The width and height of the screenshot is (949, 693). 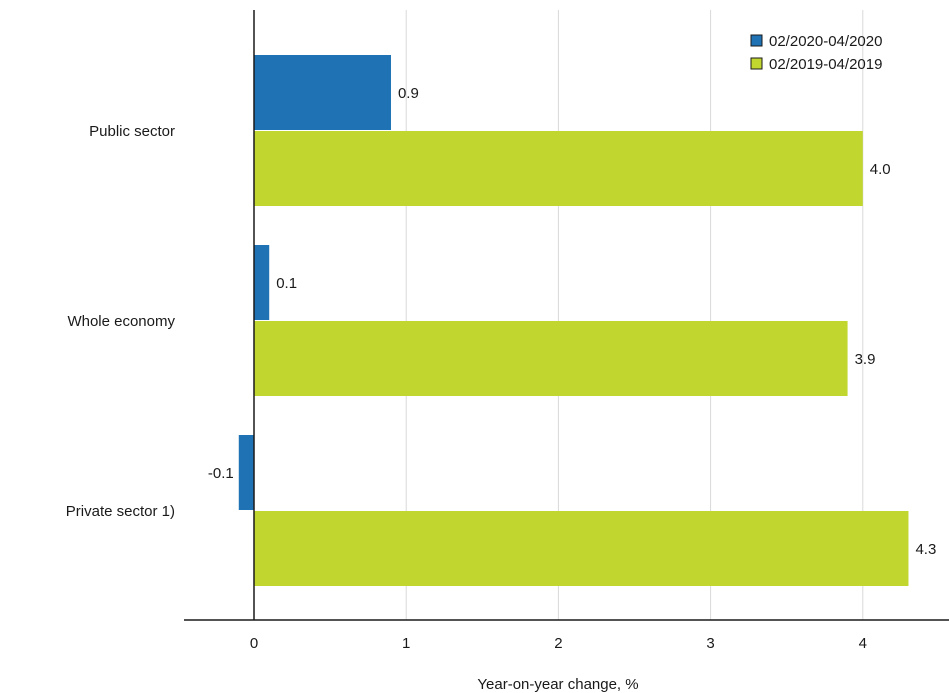 What do you see at coordinates (132, 131) in the screenshot?
I see `category-label-public-sector: Public sector` at bounding box center [132, 131].